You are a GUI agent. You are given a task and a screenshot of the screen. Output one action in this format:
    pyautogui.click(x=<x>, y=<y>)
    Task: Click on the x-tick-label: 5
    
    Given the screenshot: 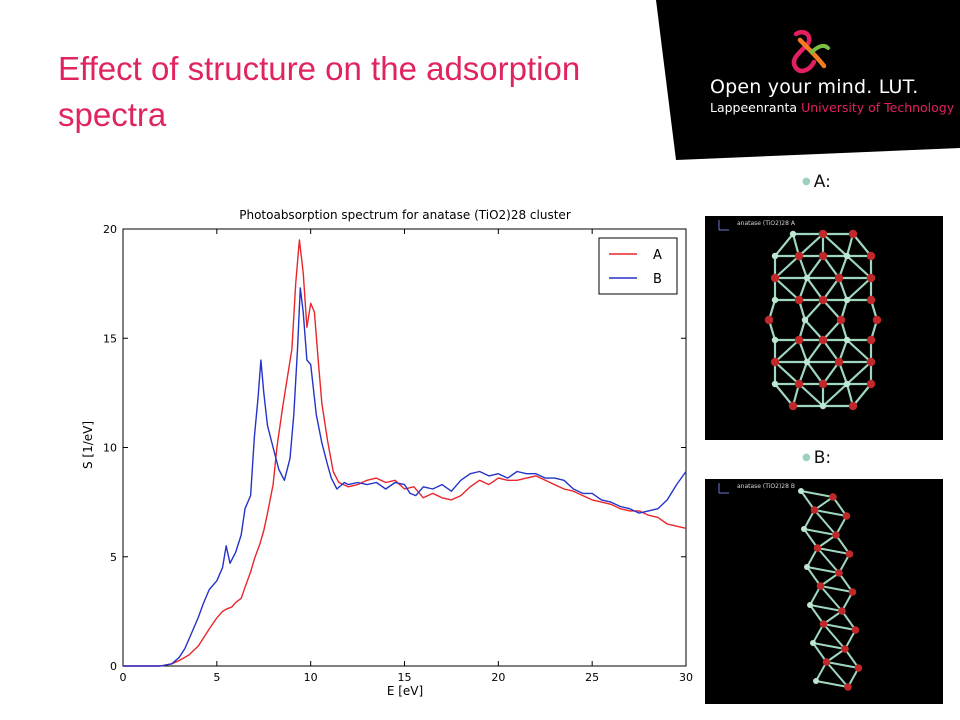 What is the action you would take?
    pyautogui.click(x=216, y=677)
    